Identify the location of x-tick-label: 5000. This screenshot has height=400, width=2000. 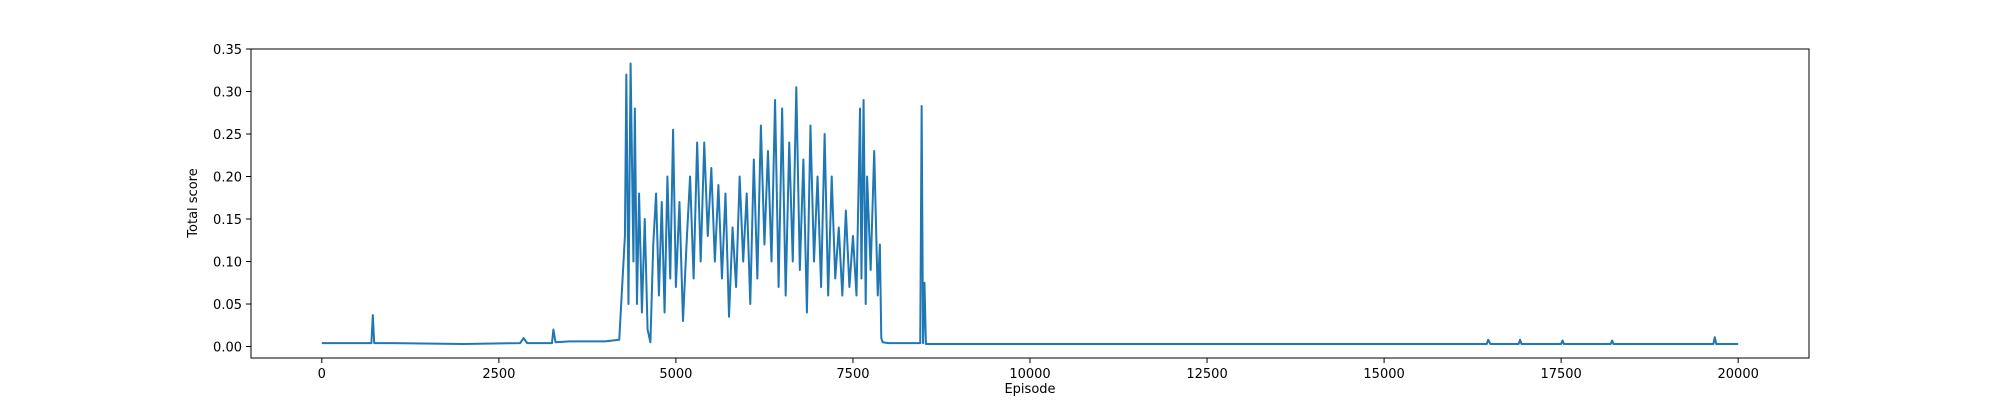
(675, 374).